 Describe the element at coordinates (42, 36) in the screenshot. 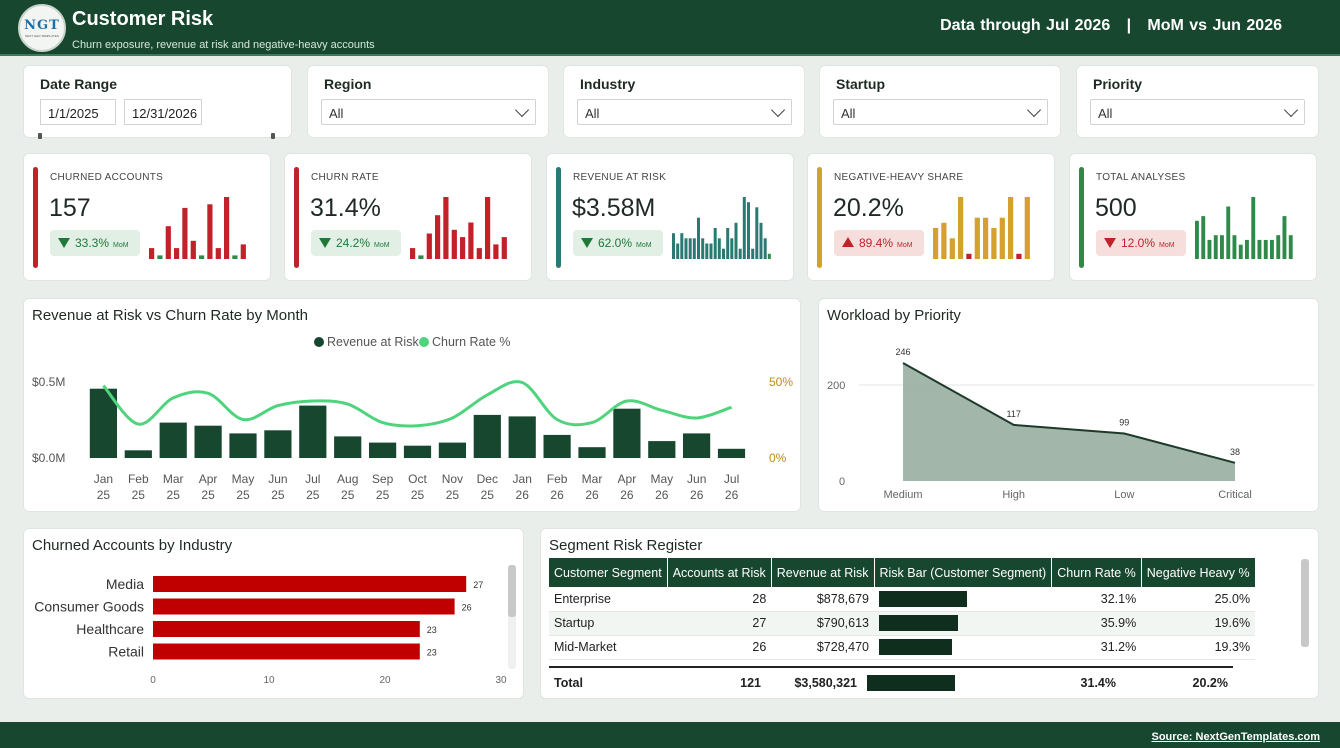

I see `logo-subtext: NEXT GEN TEMPLATES` at that location.